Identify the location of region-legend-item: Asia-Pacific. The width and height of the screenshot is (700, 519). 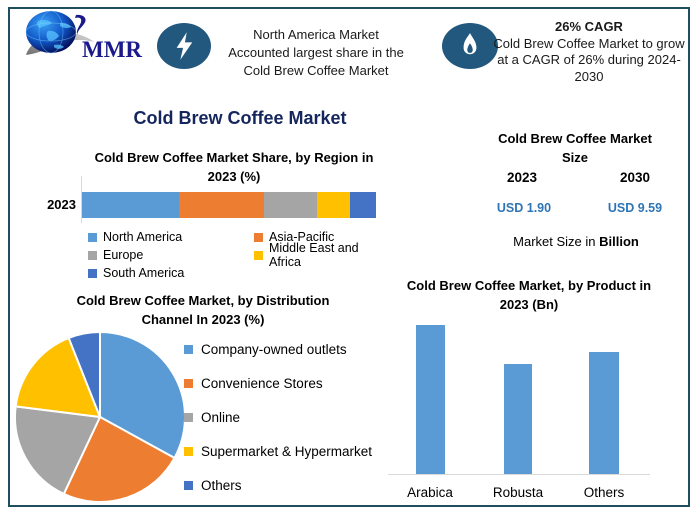
(317, 237).